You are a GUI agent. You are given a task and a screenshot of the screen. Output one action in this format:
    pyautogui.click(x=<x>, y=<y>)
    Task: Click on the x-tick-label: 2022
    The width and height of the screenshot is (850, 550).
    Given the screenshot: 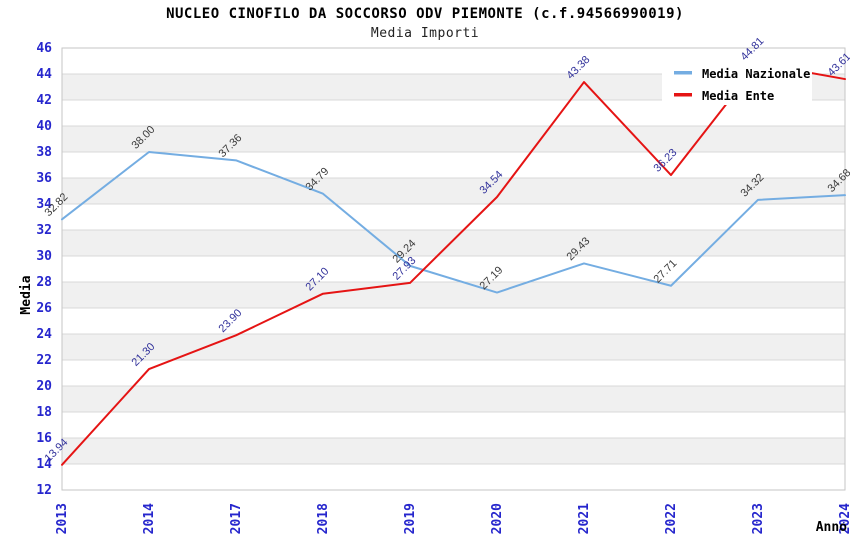 What is the action you would take?
    pyautogui.click(x=671, y=518)
    